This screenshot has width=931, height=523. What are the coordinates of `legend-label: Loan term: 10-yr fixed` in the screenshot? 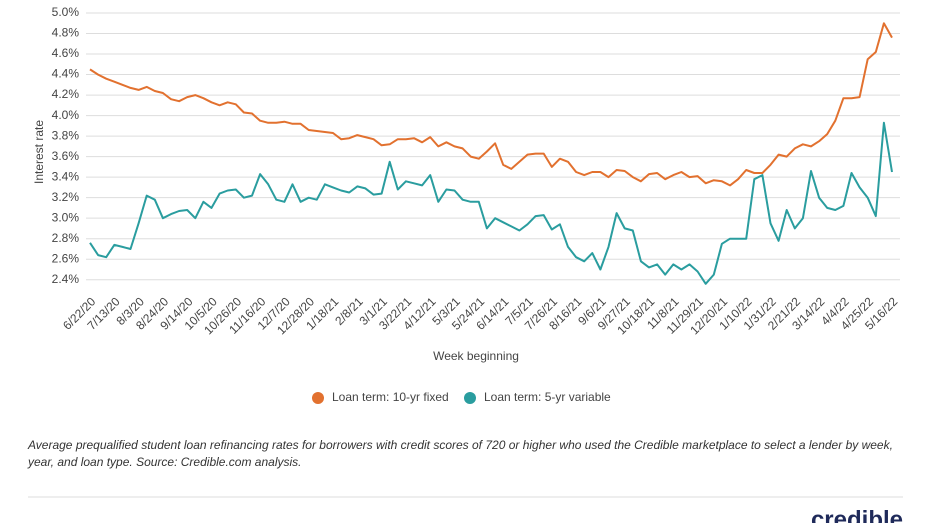 It's located at (390, 397).